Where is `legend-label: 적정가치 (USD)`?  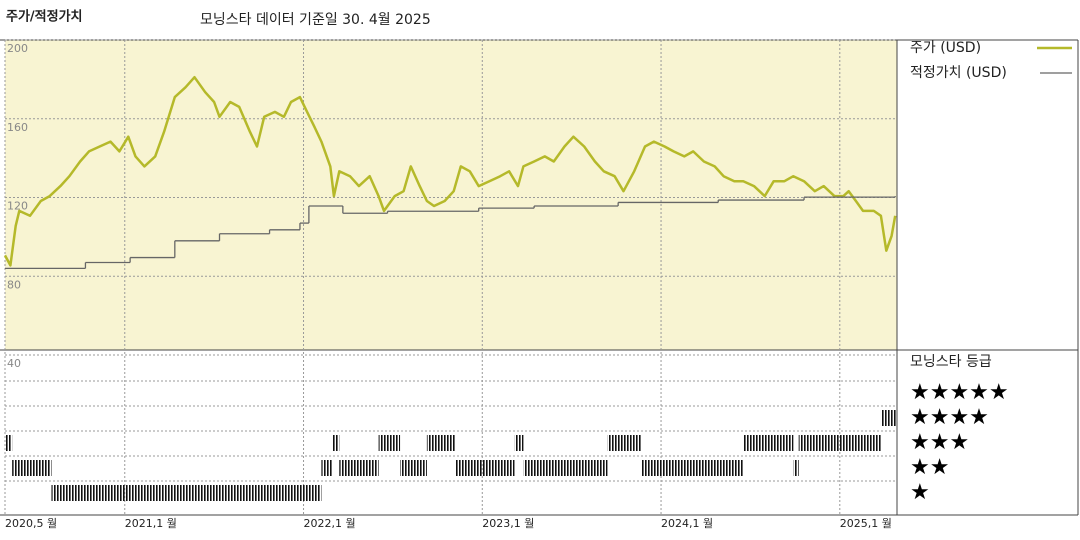
legend-label: 적정가치 (USD) is located at coordinates (958, 73).